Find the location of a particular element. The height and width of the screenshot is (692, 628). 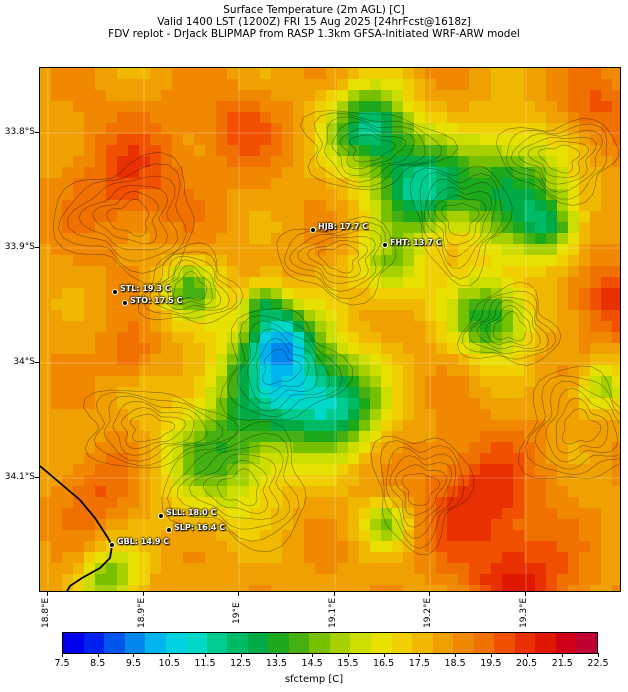

station-label-hjb: HJB: 17.7 C is located at coordinates (343, 226).